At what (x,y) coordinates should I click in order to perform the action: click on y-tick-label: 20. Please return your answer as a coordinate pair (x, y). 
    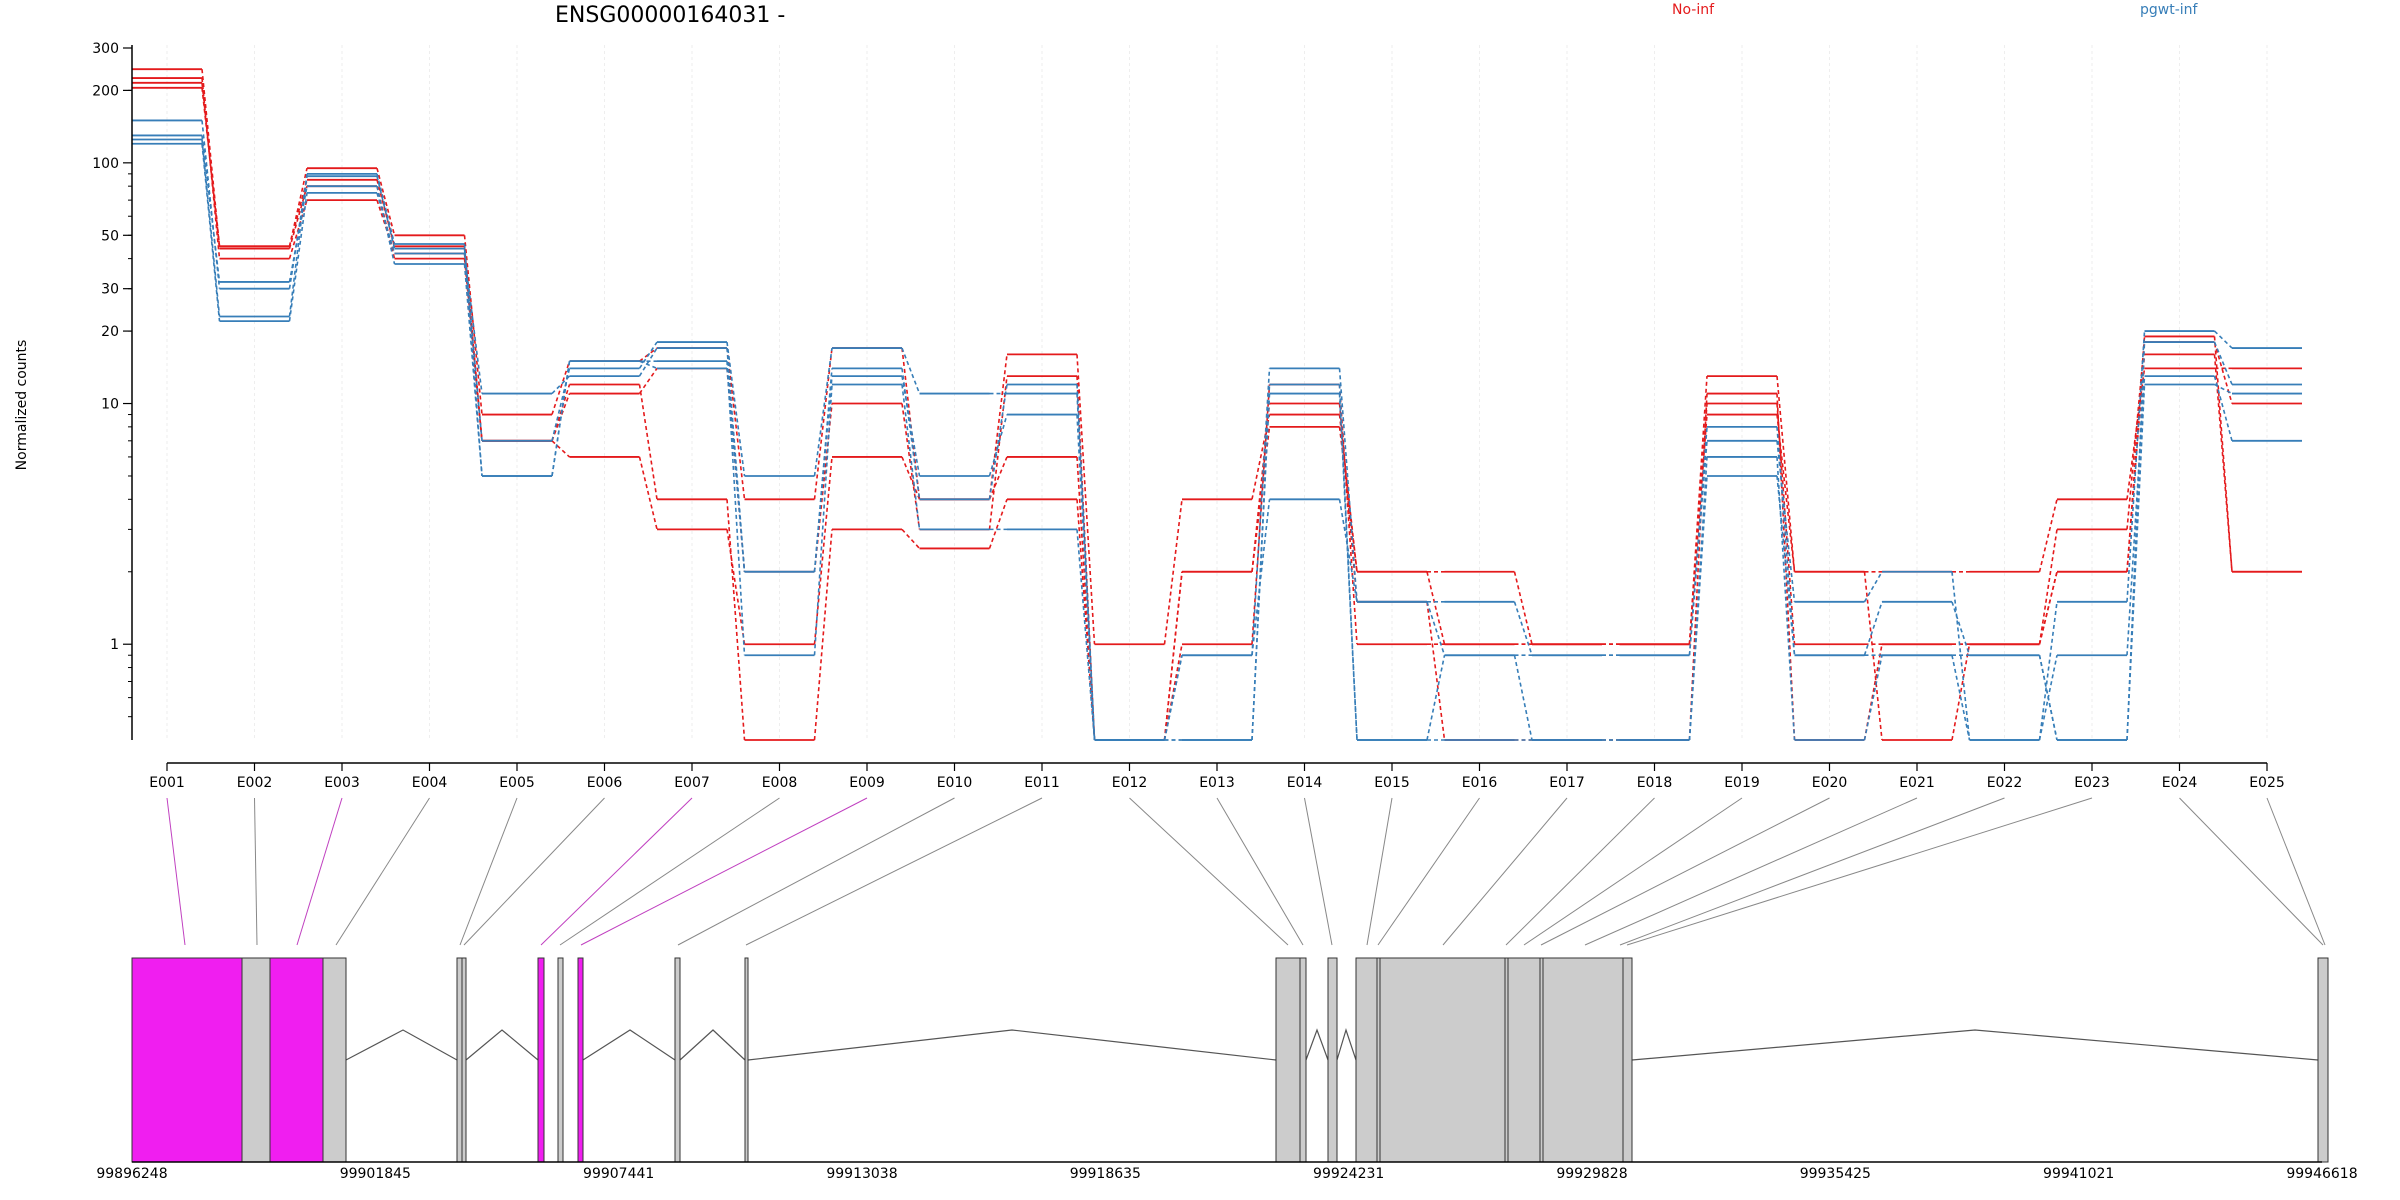
    Looking at the image, I should click on (110, 332).